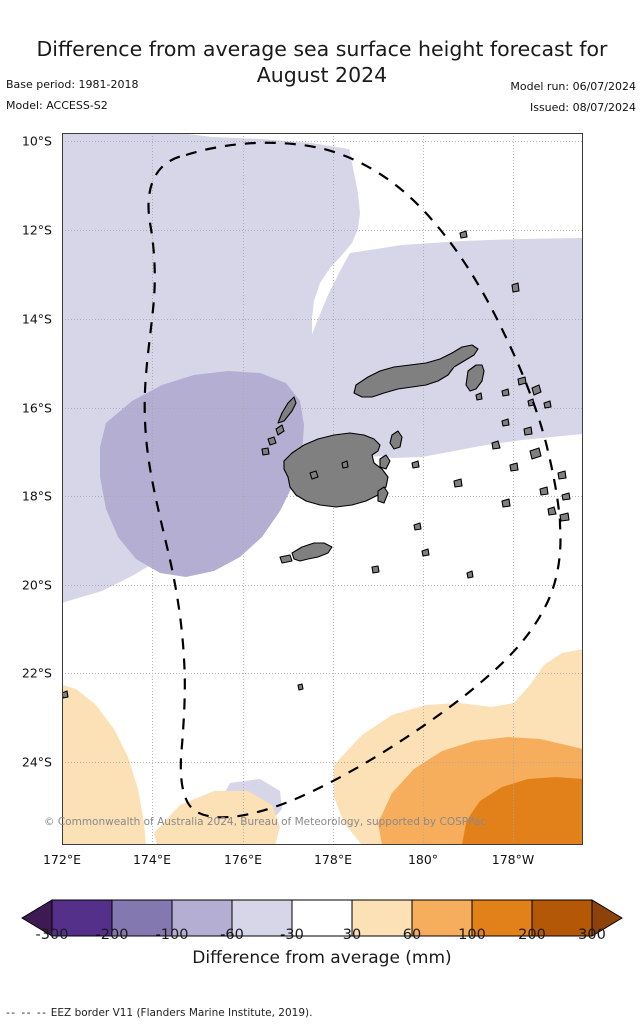  What do you see at coordinates (172, 935) in the screenshot?
I see `colorbar-tick-label: -100` at bounding box center [172, 935].